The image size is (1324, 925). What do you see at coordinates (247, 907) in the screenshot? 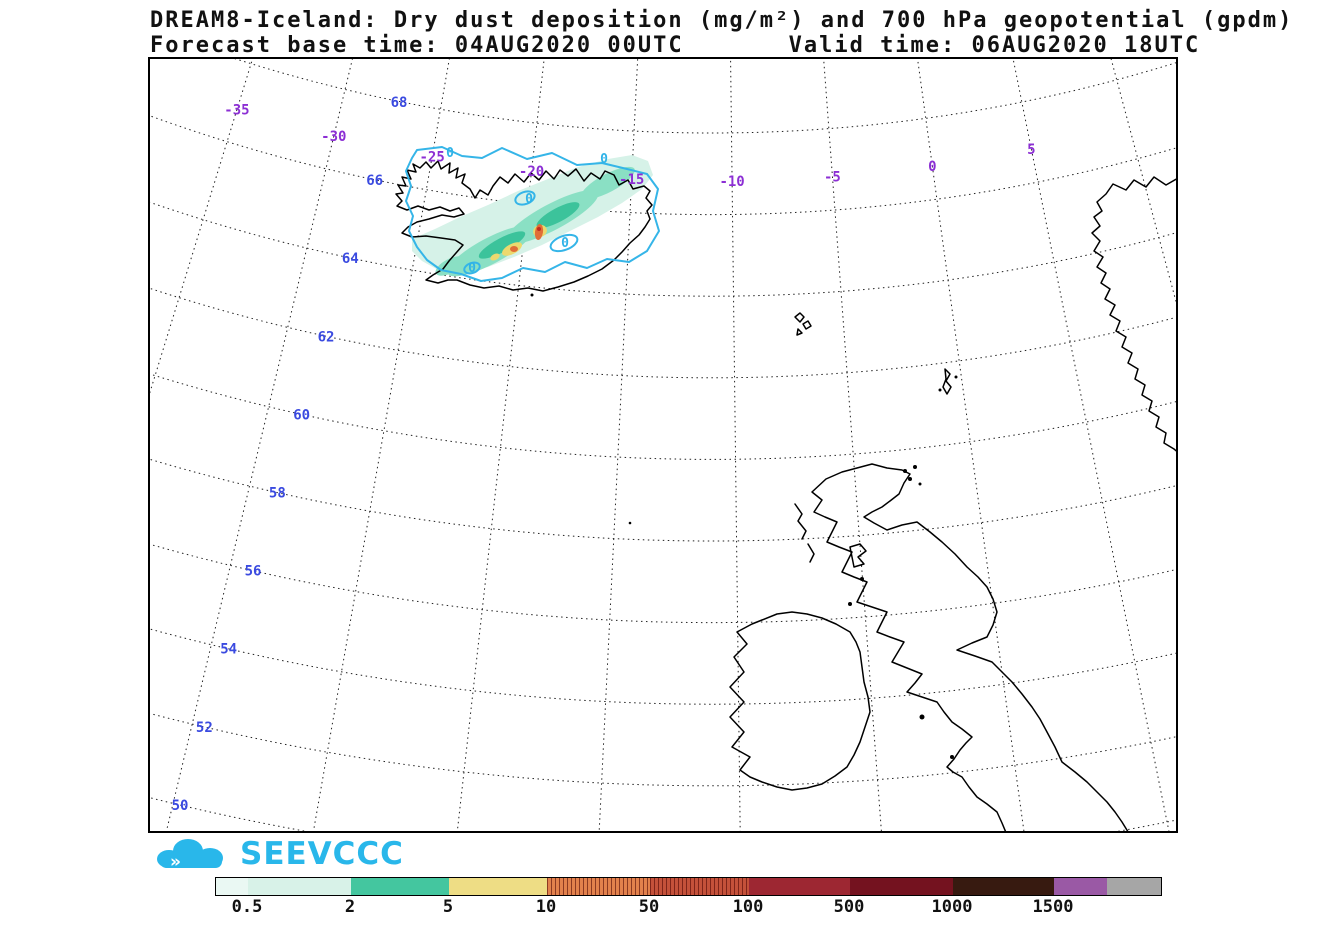
I see `legend-tick-label: 0.5` at bounding box center [247, 907].